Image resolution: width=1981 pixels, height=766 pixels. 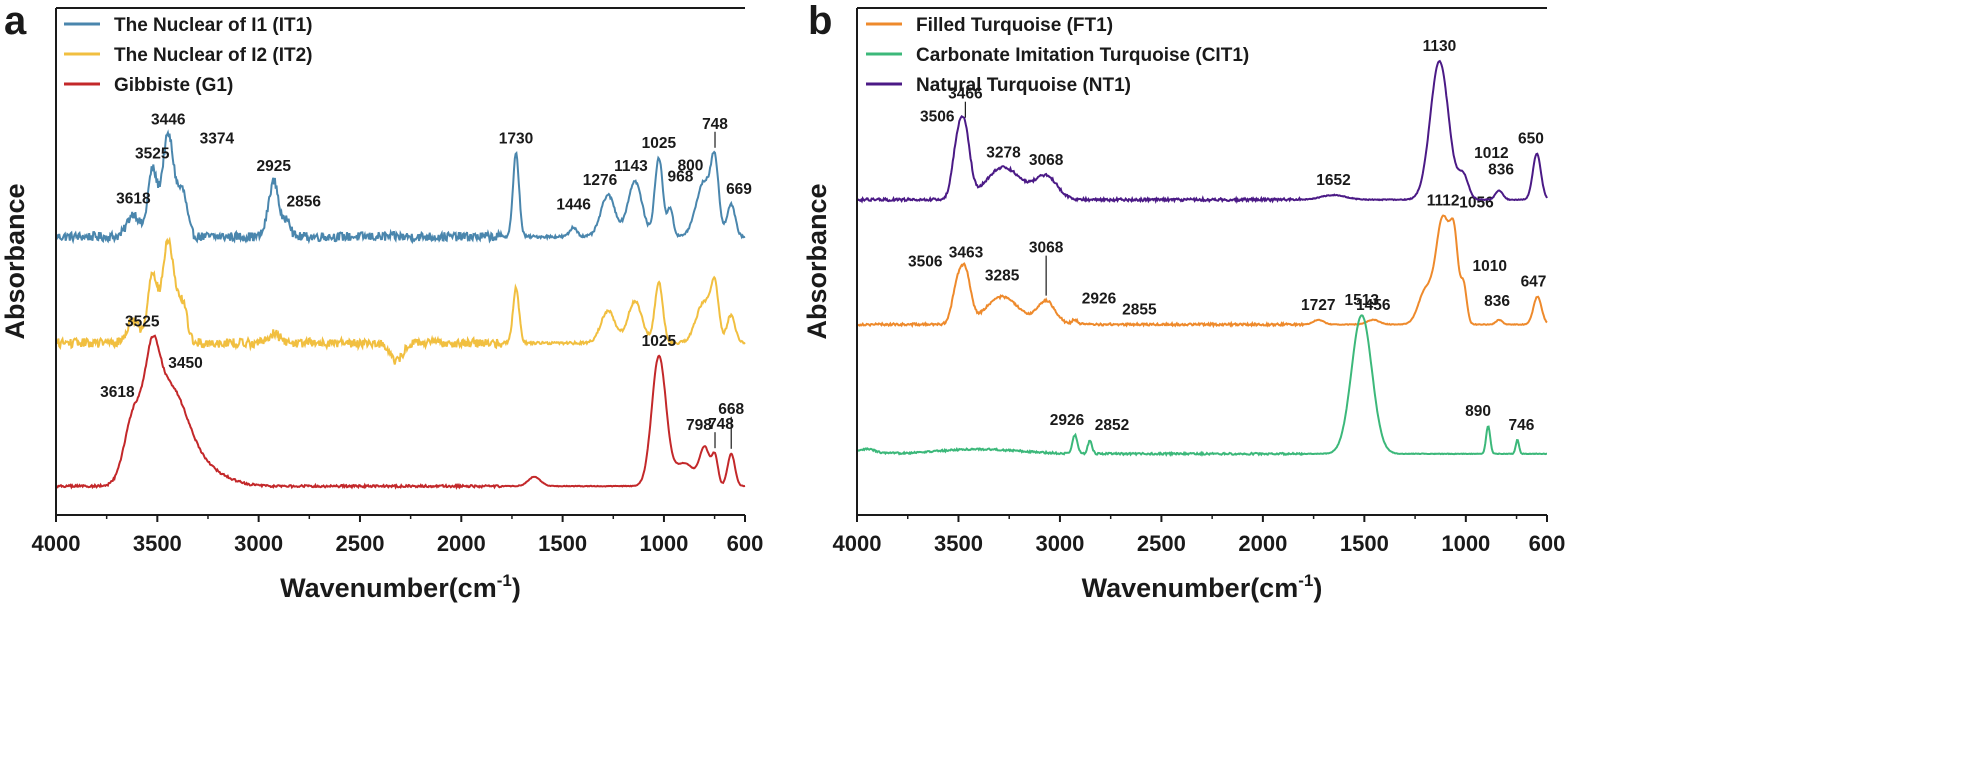 I want to click on peak-label: 2925, so click(x=274, y=166).